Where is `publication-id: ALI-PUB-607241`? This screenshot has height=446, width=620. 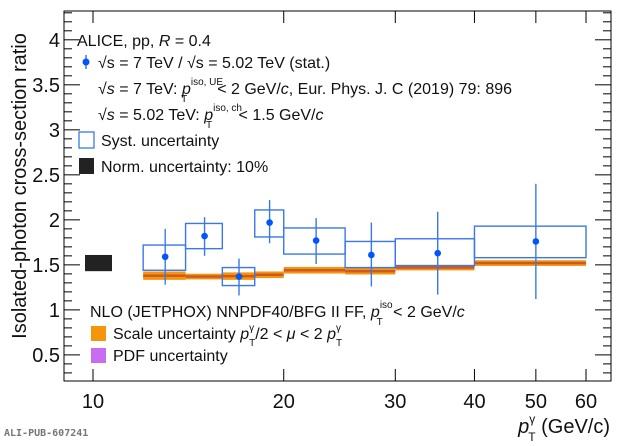
publication-id: ALI-PUB-607241 is located at coordinates (46, 433).